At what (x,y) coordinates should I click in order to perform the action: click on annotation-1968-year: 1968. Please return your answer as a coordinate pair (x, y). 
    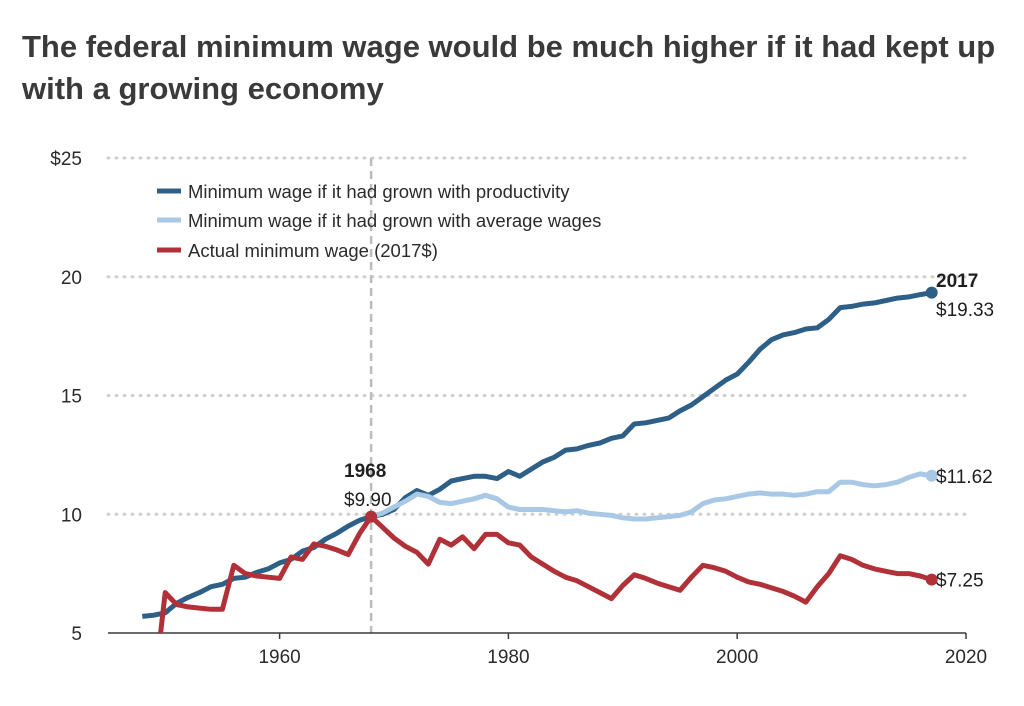
    Looking at the image, I should click on (365, 471).